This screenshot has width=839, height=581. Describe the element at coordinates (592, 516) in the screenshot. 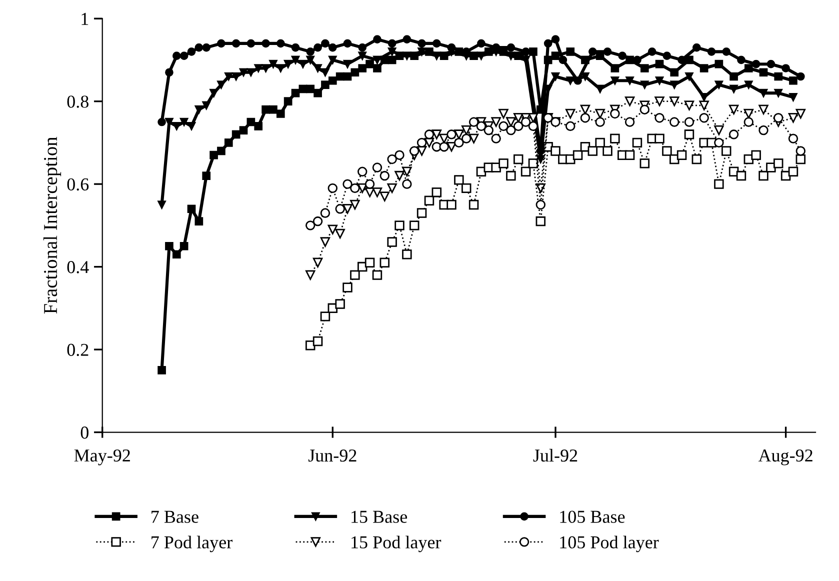

I see `legend-label: 105 Base` at that location.